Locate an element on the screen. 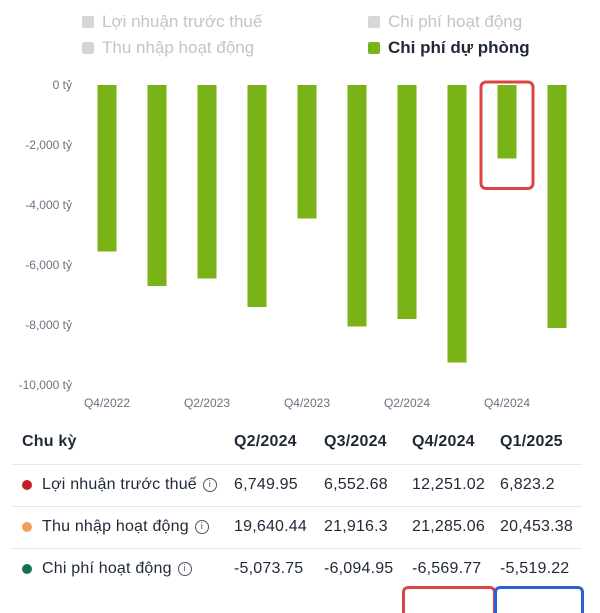 This screenshot has width=600, height=613. table-cell: 20,453.38 is located at coordinates (536, 526).